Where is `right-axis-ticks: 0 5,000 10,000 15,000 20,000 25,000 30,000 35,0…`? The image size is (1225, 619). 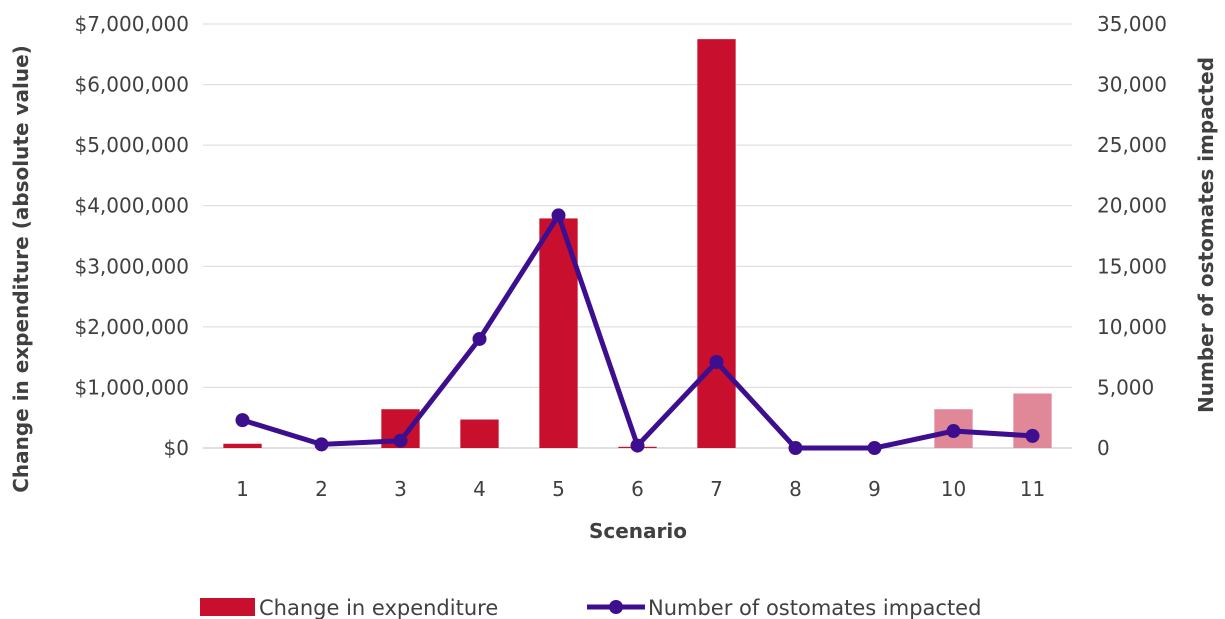
right-axis-ticks: 0 5,000 10,000 15,000 20,000 25,000 30,000 35,0… is located at coordinates (1132, 236).